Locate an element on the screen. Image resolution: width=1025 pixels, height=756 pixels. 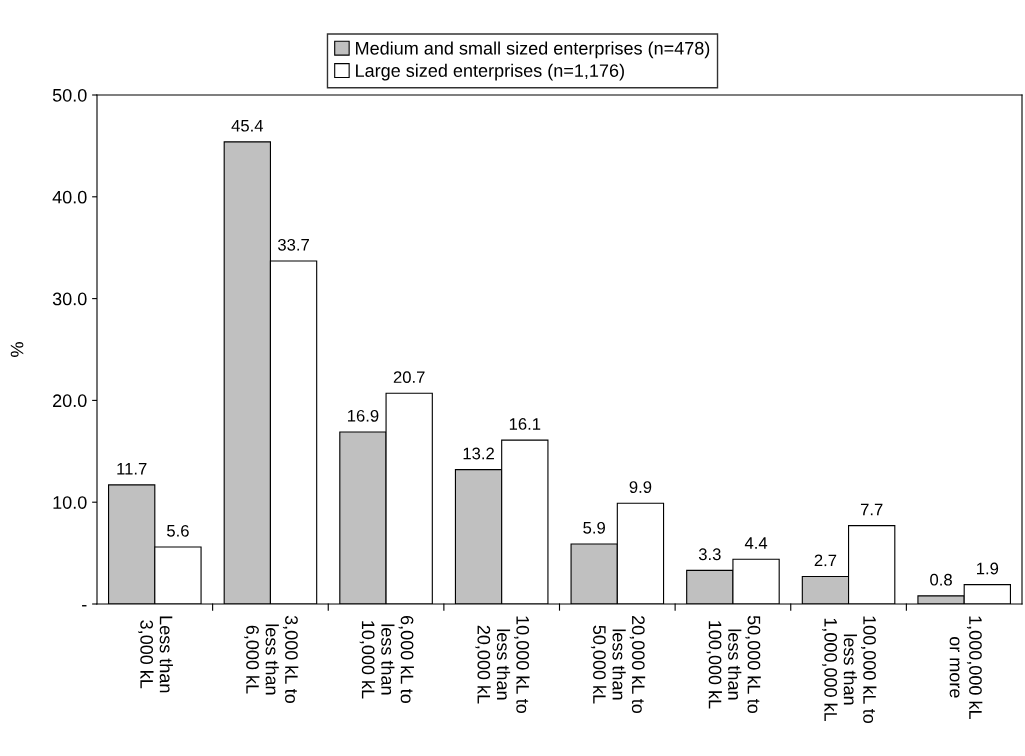
x-tick-label: 3,000 kL to less than 6,000 kL is located at coordinates (271, 659).